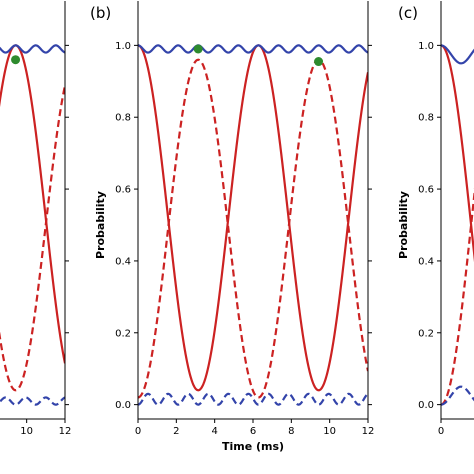 The width and height of the screenshot is (474, 474). What do you see at coordinates (408, 13) in the screenshot?
I see `panel-label: (c)` at bounding box center [408, 13].